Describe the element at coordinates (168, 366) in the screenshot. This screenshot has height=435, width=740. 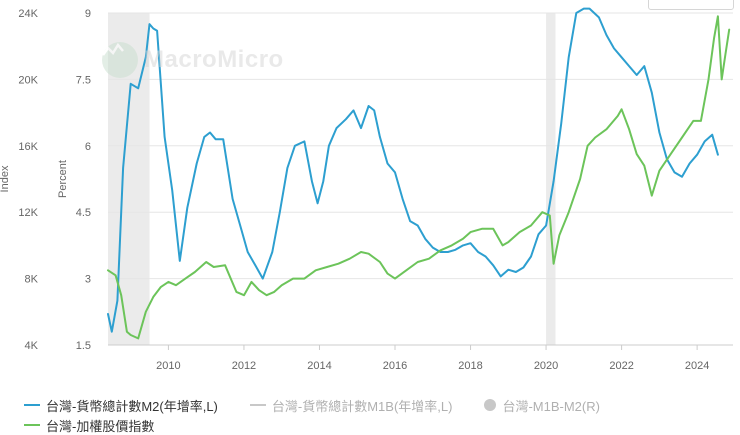
I see `x-tick-label: 2010` at that location.